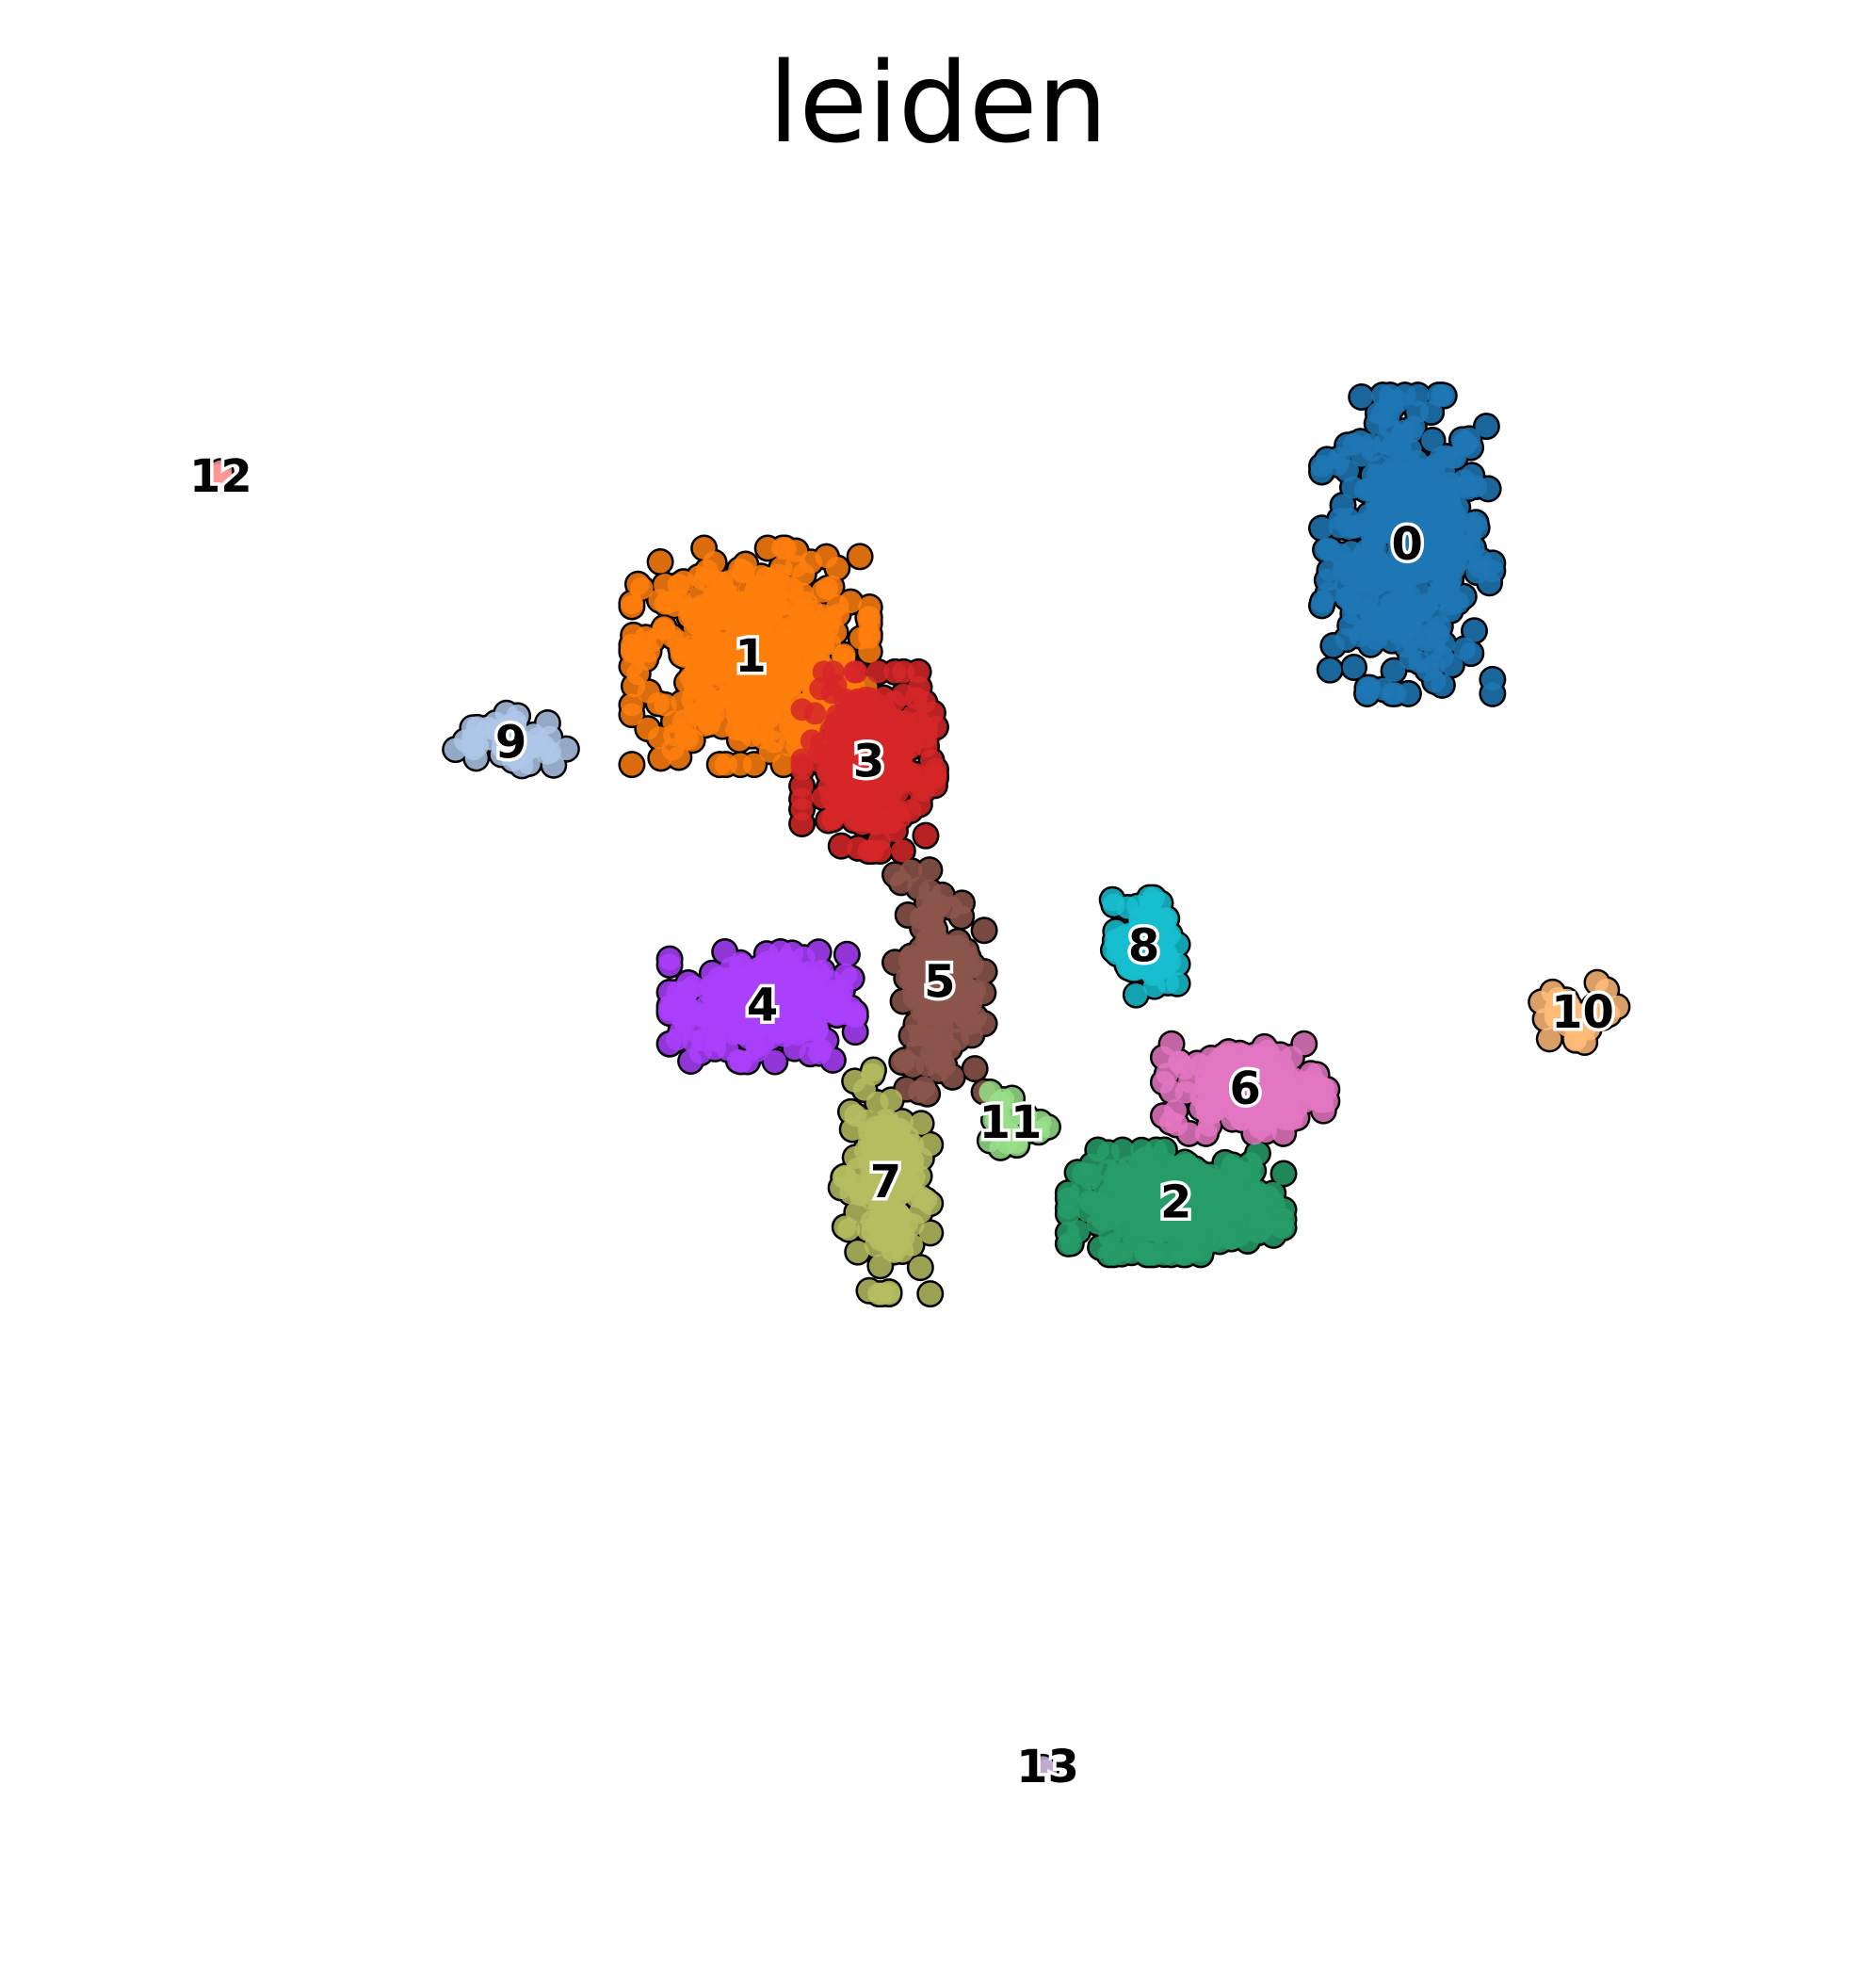 The width and height of the screenshot is (1876, 1963). What do you see at coordinates (750, 656) in the screenshot?
I see `cluster-label-1: 1` at bounding box center [750, 656].